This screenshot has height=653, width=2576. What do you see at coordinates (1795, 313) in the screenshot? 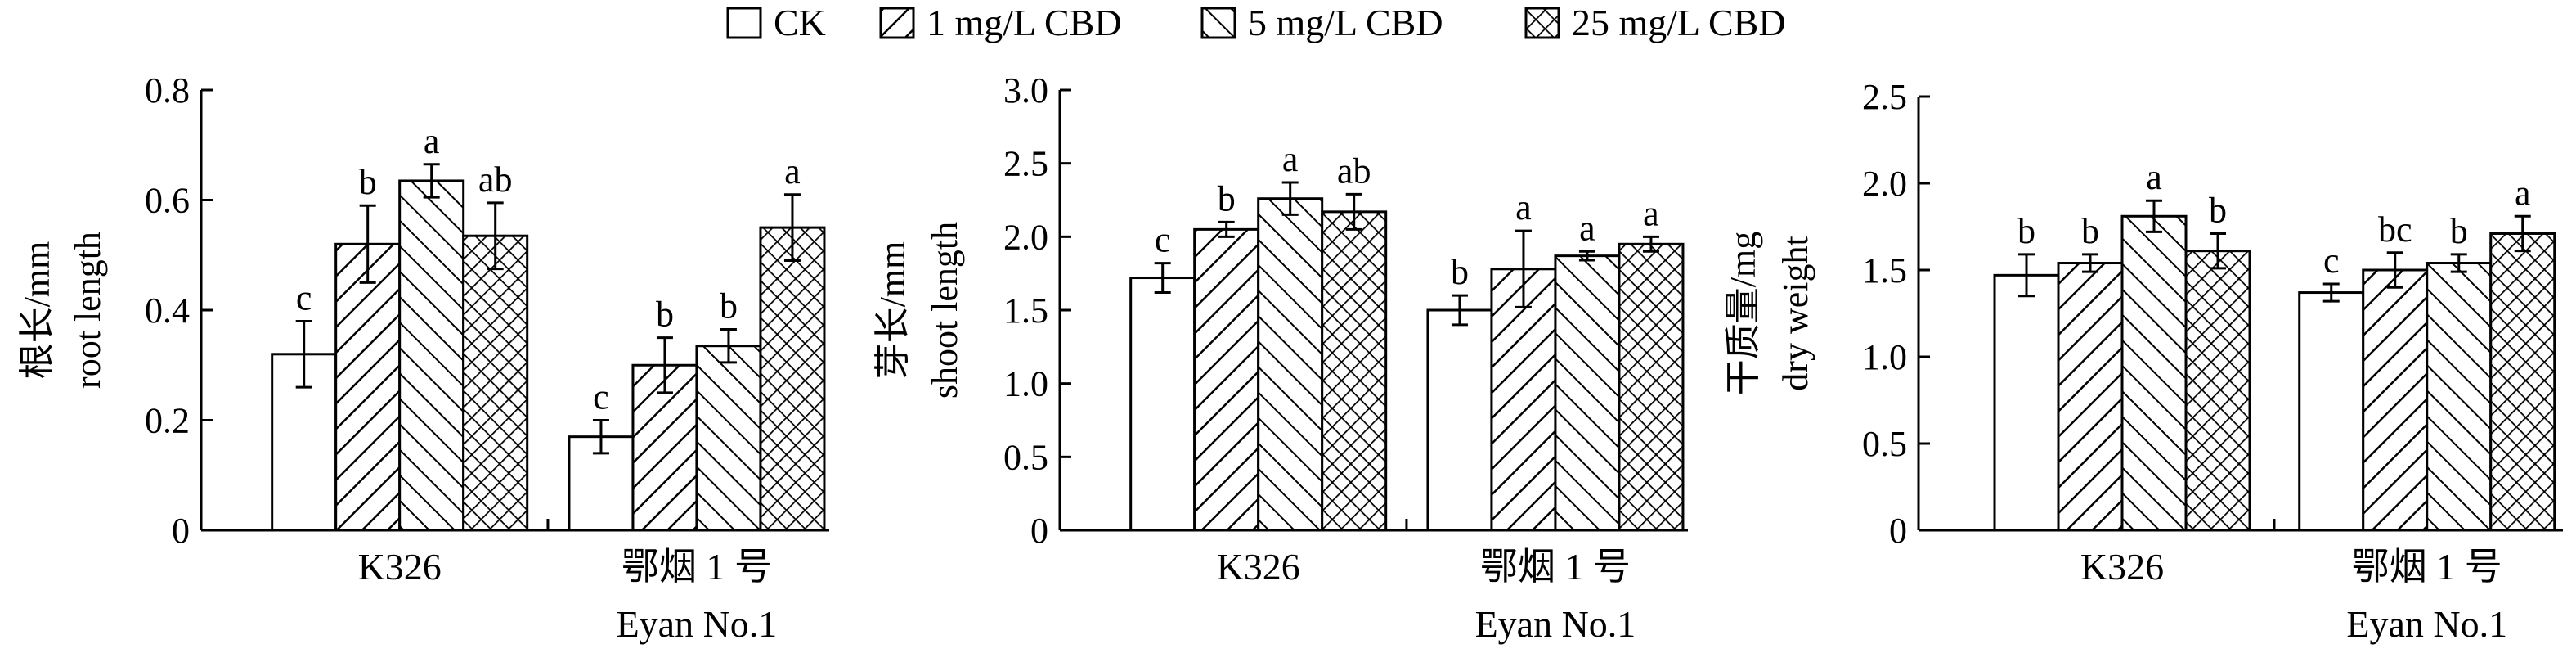
I see `y-axis-label-en: dry weight` at bounding box center [1795, 313].